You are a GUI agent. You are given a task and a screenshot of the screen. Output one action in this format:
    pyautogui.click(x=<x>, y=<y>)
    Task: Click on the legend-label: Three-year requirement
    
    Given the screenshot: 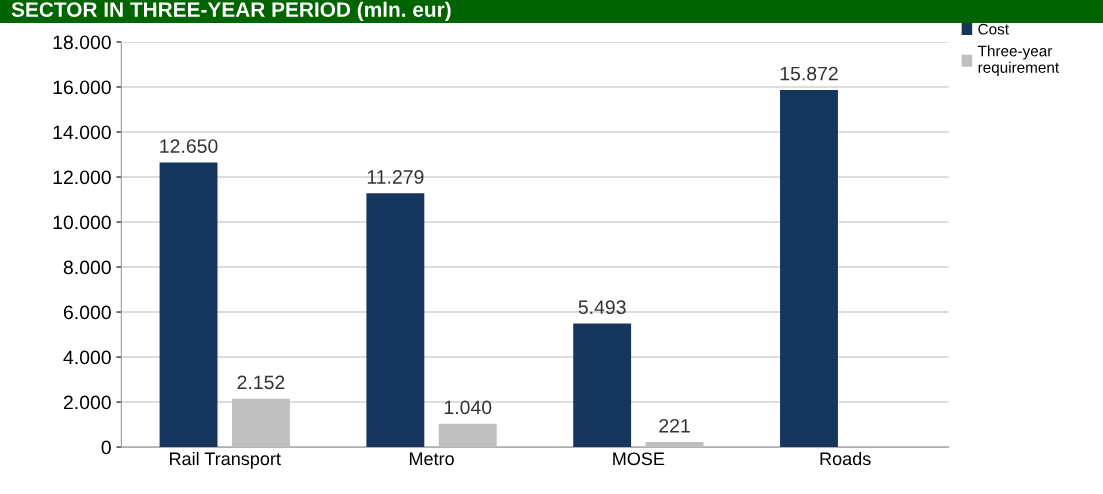 What is the action you would take?
    pyautogui.click(x=1018, y=60)
    